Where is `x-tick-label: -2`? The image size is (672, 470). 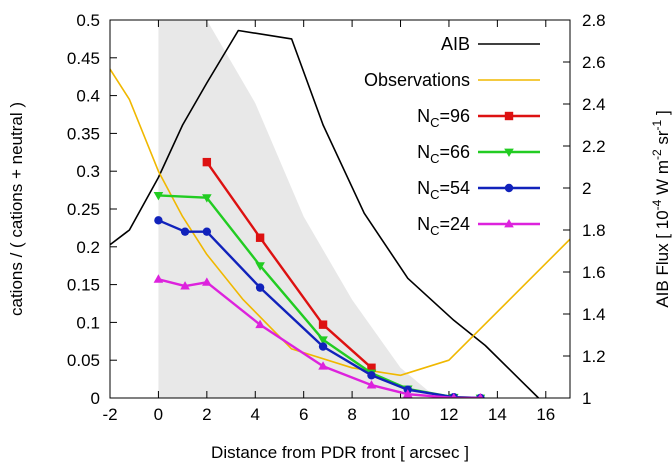
x-tick-label: -2 is located at coordinates (109, 414).